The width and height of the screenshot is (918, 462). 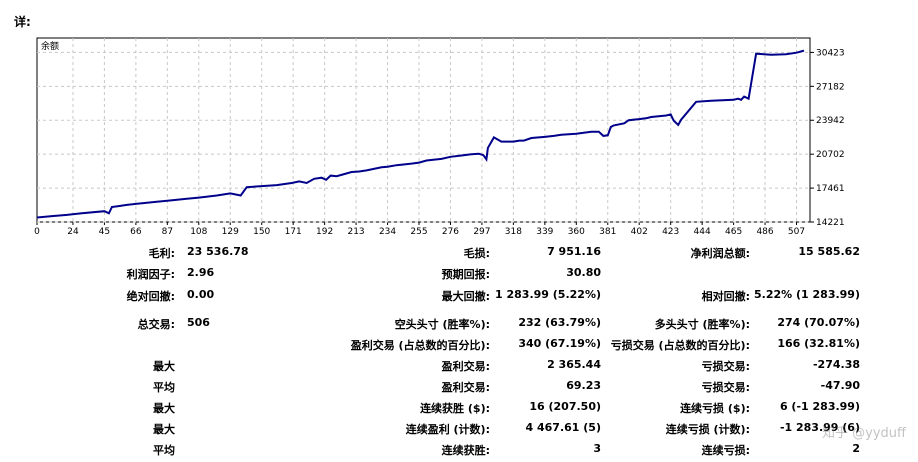 What do you see at coordinates (104, 232) in the screenshot?
I see `x-tick-label: 45` at bounding box center [104, 232].